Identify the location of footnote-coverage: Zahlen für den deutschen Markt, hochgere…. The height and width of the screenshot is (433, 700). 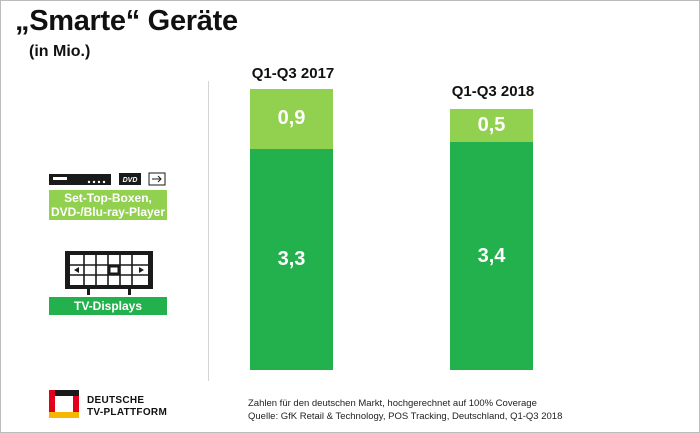
(392, 403).